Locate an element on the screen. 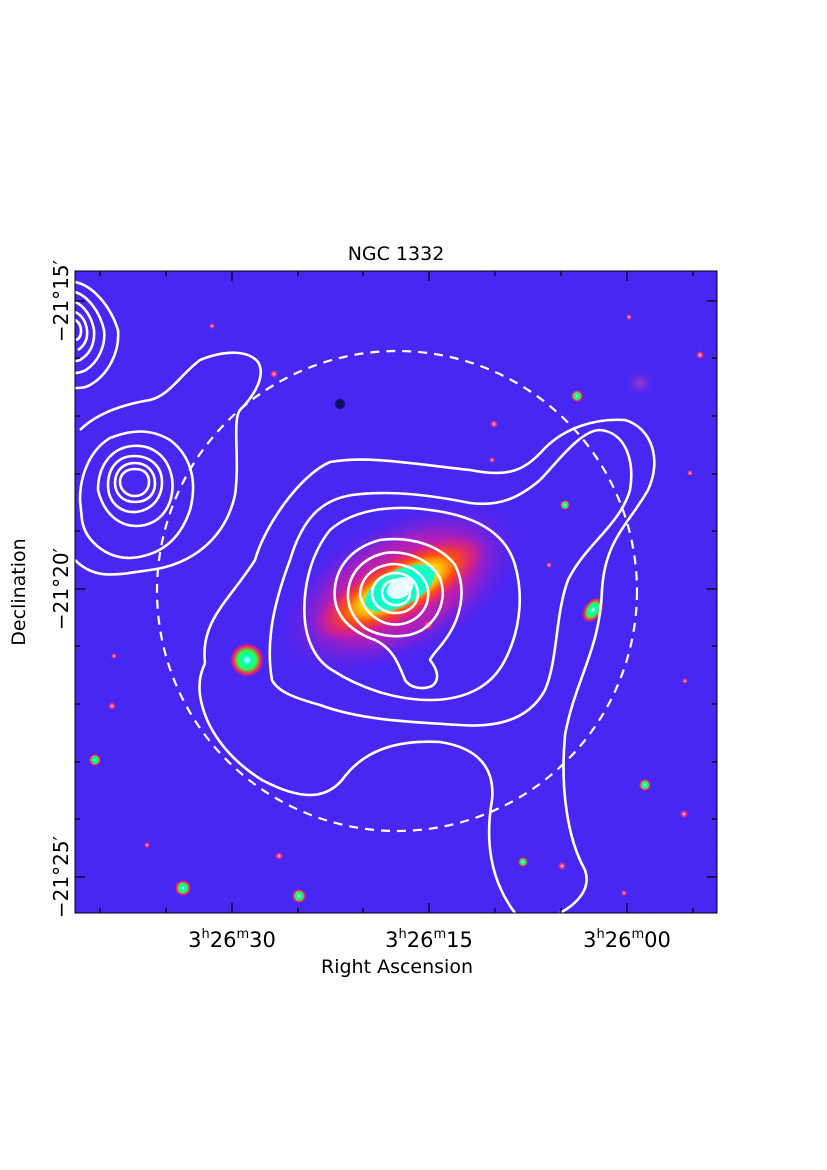 The image size is (827, 1170). y-tick-label: −21°20′ is located at coordinates (61, 588).